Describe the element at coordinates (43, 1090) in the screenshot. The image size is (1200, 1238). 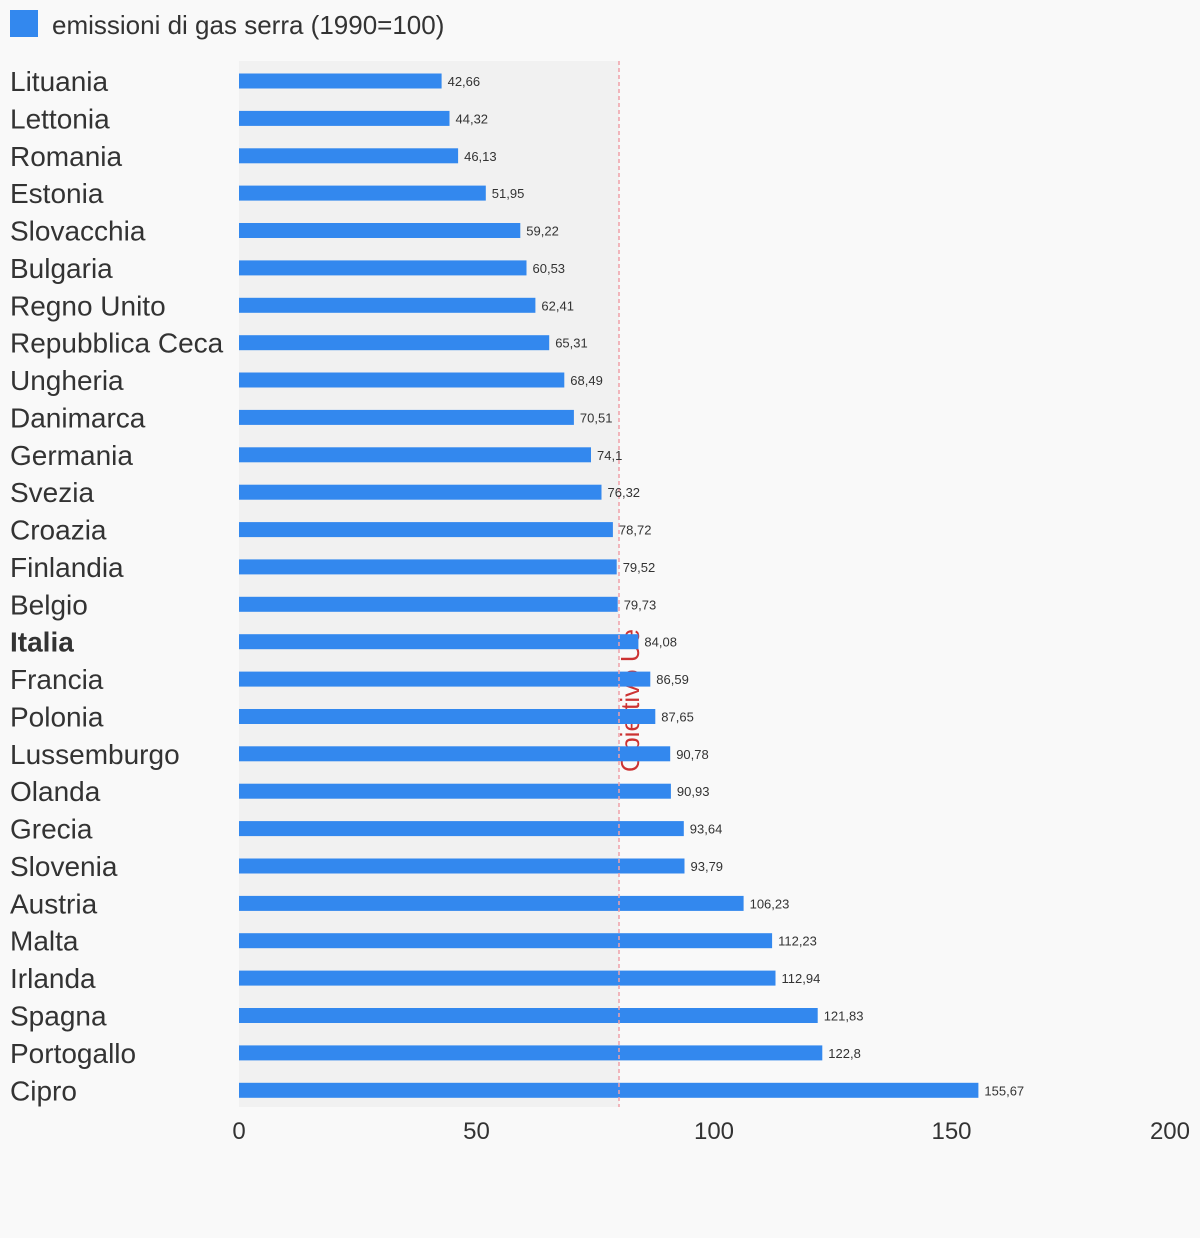
I see `category-label: Cipro` at that location.